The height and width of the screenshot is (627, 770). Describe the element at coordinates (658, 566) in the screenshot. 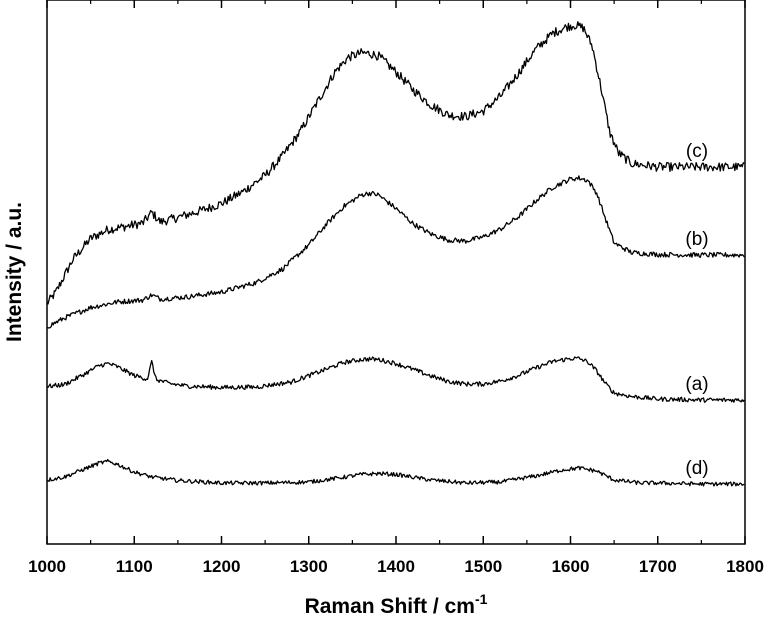

I see `x-tick-label-1700: 1700` at that location.